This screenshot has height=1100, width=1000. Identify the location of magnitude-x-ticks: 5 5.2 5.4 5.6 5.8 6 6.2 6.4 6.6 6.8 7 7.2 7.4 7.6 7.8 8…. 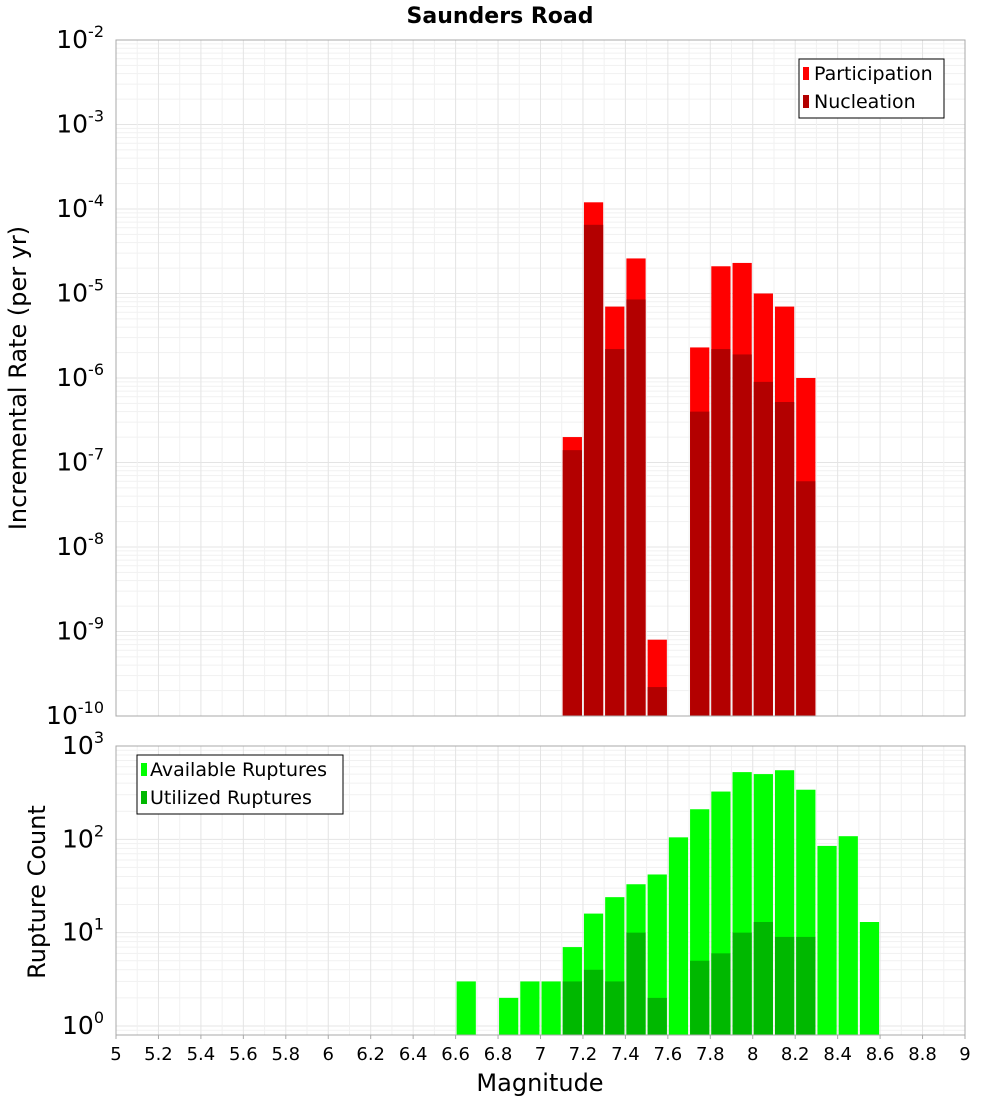
(540, 1050).